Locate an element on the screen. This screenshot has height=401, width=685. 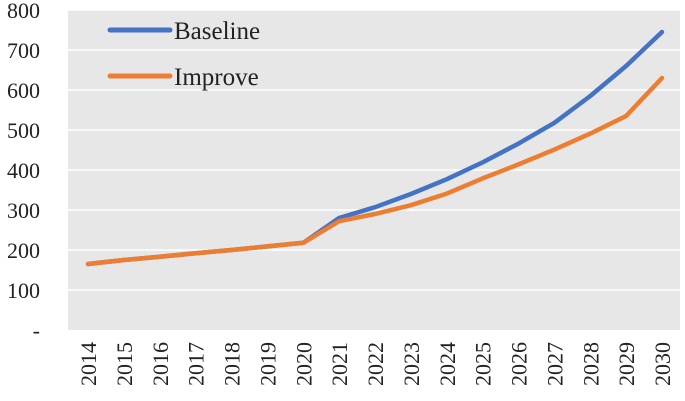
x-tick-label: 2021 is located at coordinates (339, 364).